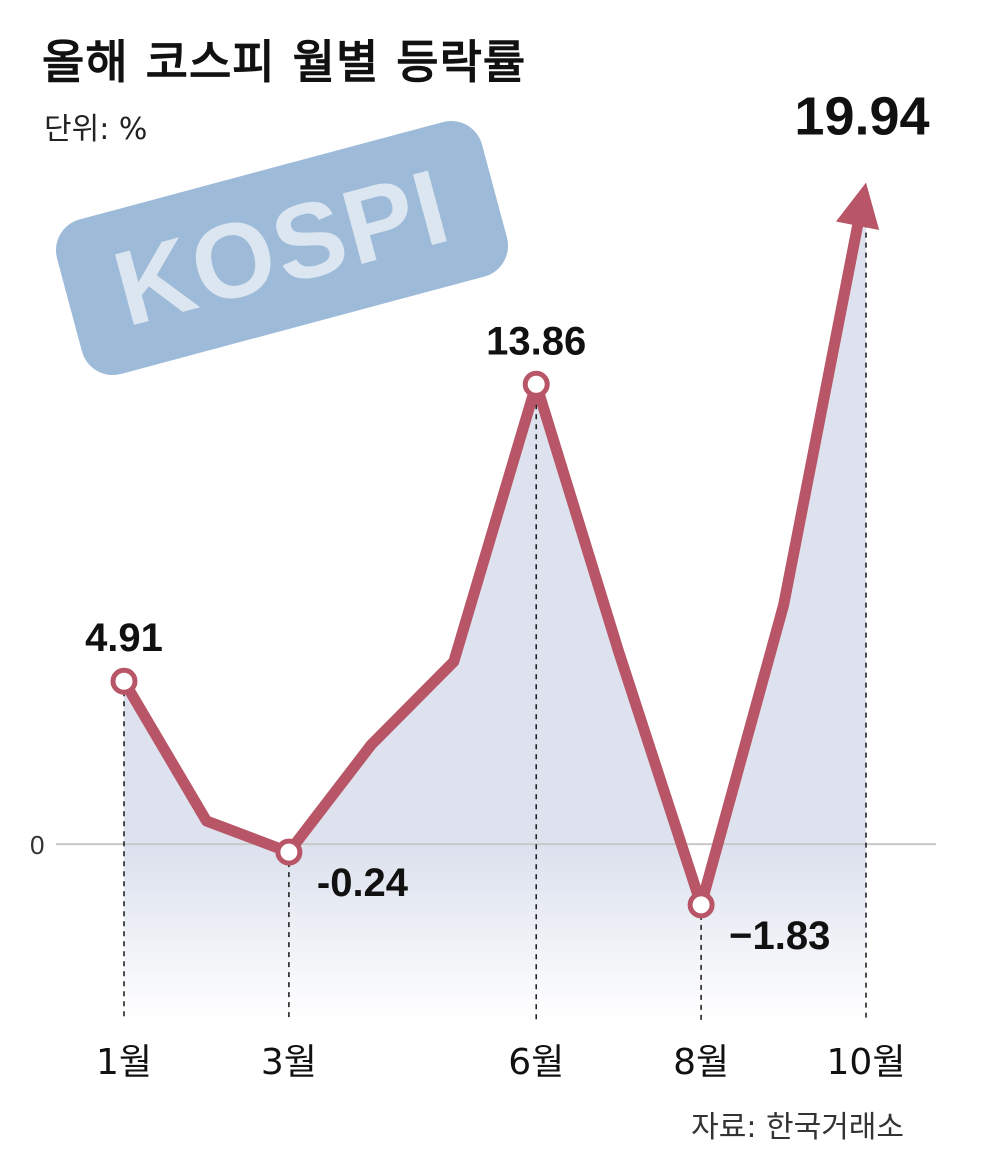 Image resolution: width=1000 pixels, height=1172 pixels. Describe the element at coordinates (536, 1062) in the screenshot. I see `x-tick-label-month-6: 6월` at that location.